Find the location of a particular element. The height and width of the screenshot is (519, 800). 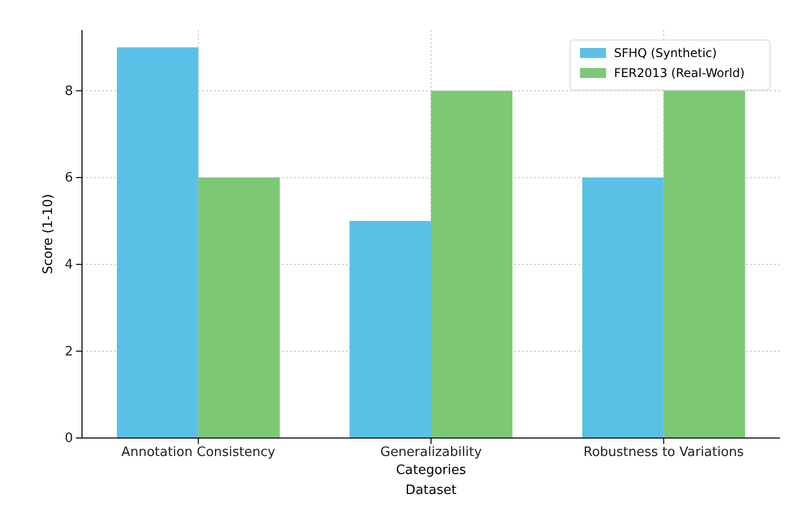

y-tick-label: 4 is located at coordinates (68, 265).